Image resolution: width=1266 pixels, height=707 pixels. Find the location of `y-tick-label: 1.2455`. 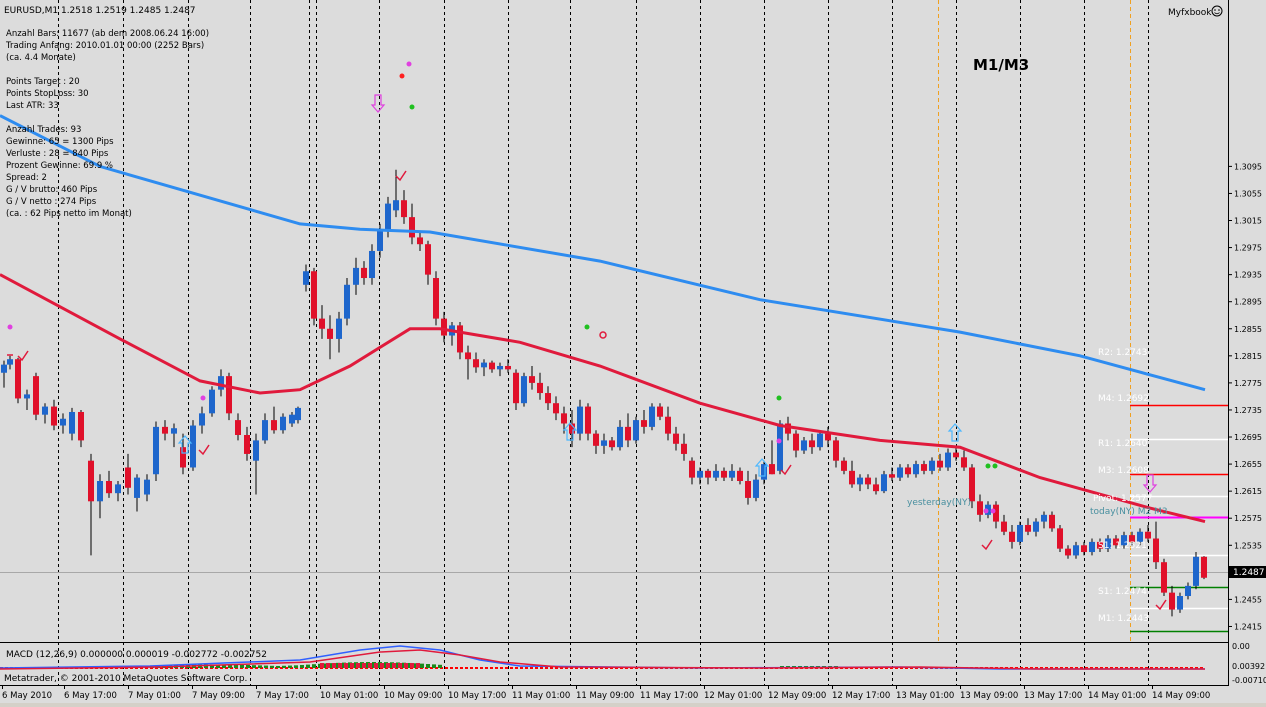

y-tick-label: 1.2455 is located at coordinates (1248, 599).